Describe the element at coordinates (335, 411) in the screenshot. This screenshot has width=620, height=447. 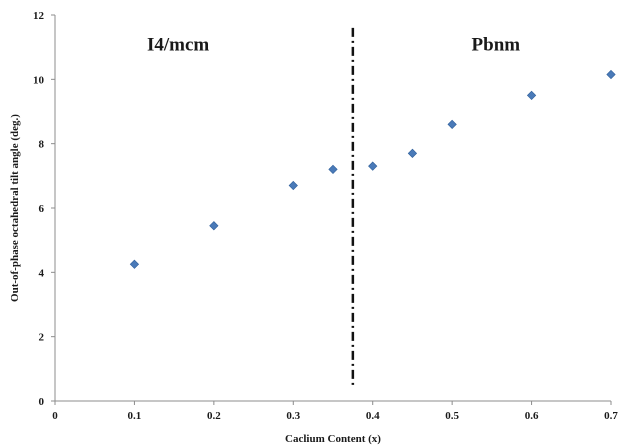
I see `x-axis-ticks: 0 0.1 0.2 0.3 0.4 0.5 0.6 0.7` at that location.